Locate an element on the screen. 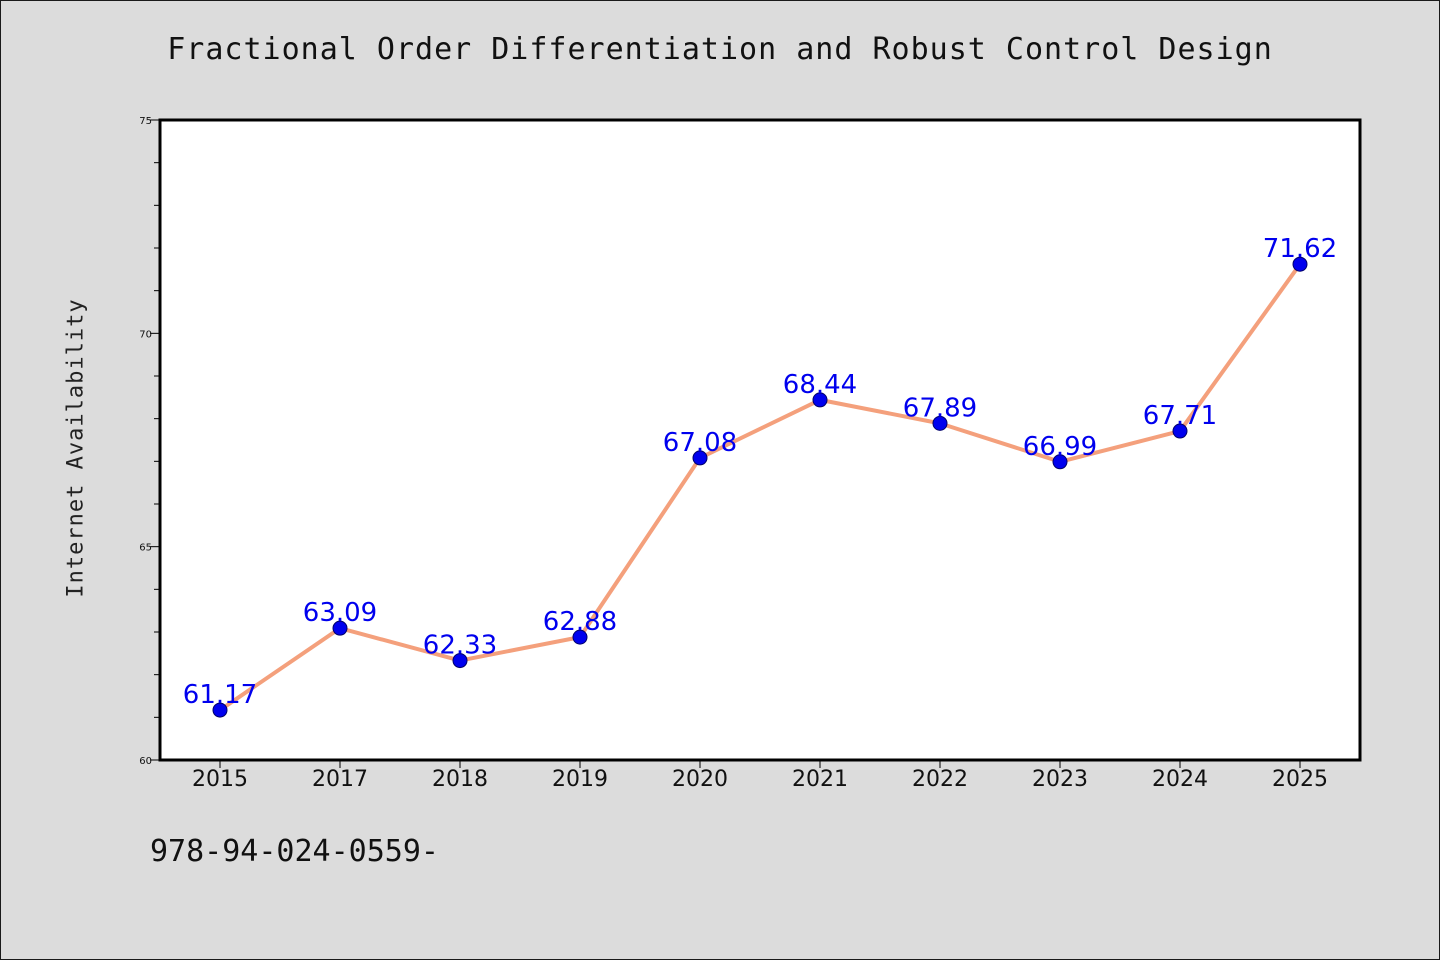  y-tick-label: 65 is located at coordinates (145, 548).